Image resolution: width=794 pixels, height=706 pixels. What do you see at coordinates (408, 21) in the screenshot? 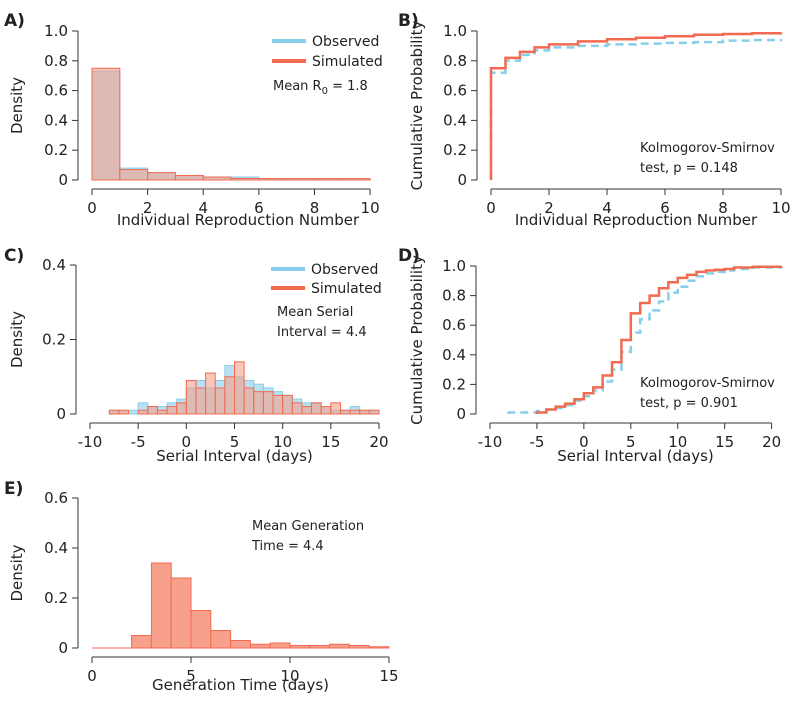
I see `panel-label: B)` at bounding box center [408, 21].